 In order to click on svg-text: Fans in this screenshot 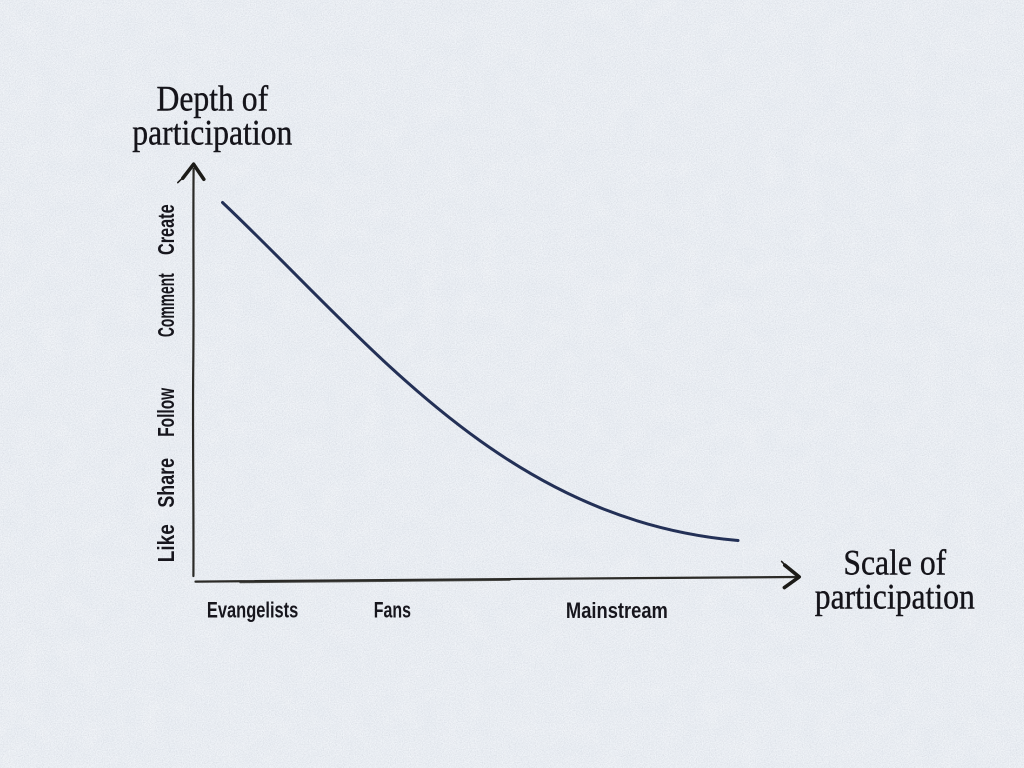, I will do `click(392, 611)`.